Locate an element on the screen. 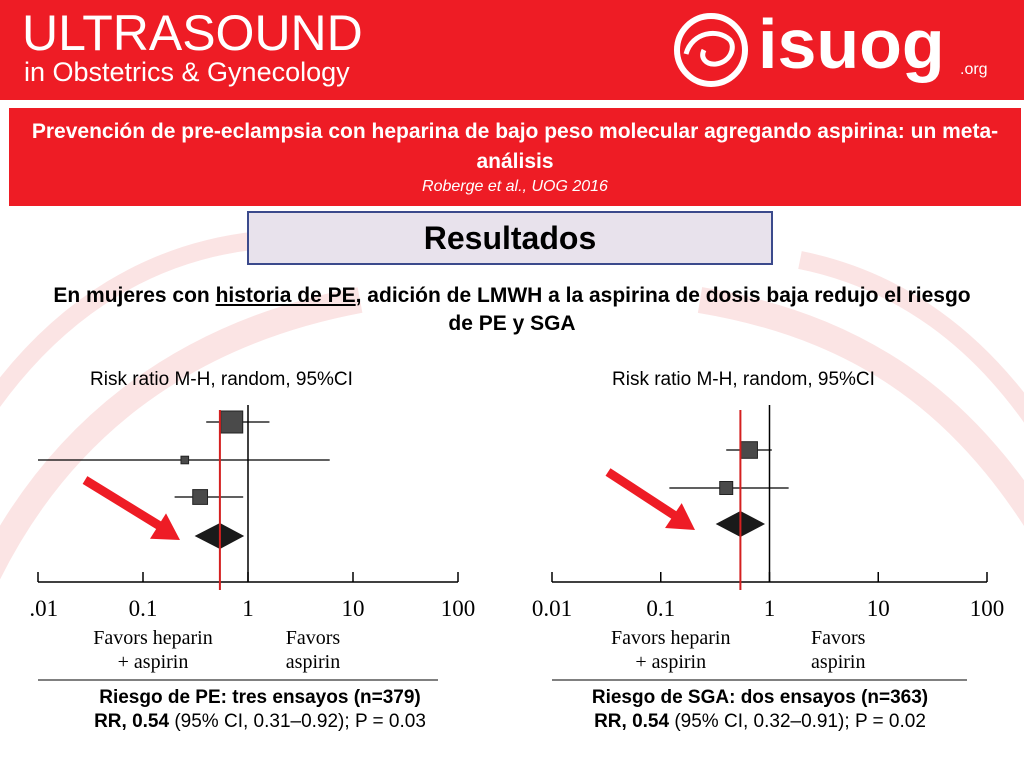  plot-title-left: Risk ratio M-H, random, 95%CI is located at coordinates (221, 379).